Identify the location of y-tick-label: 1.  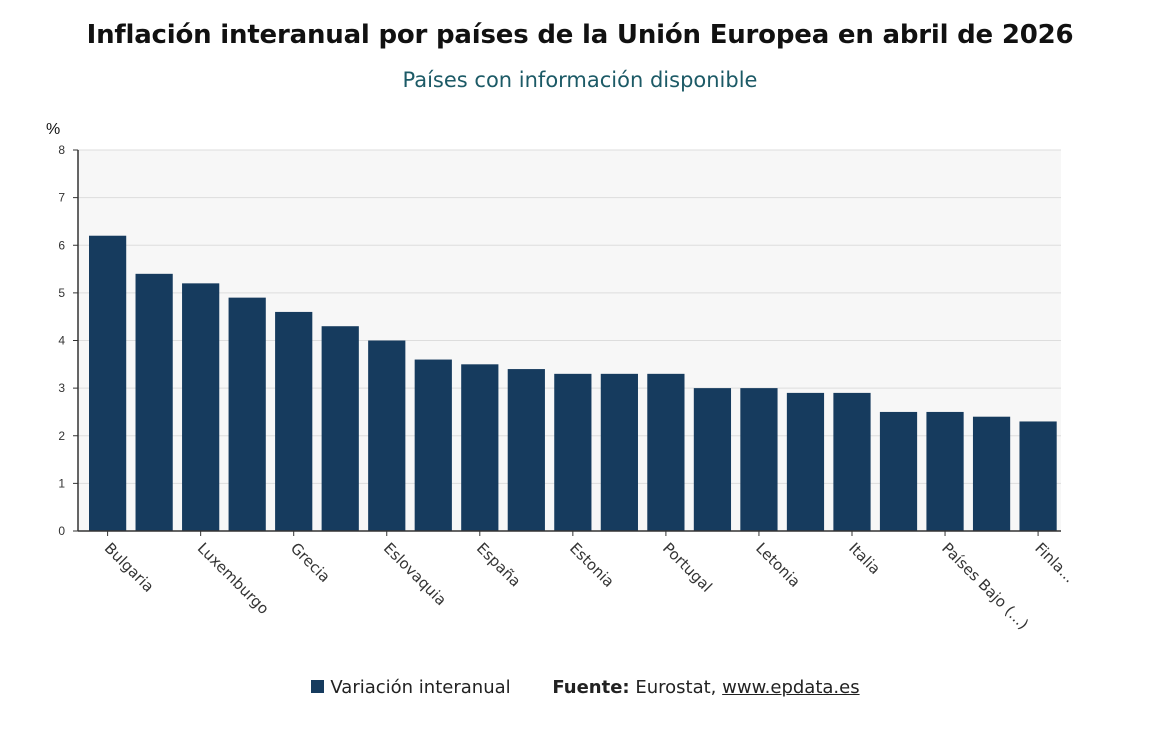
(61, 483).